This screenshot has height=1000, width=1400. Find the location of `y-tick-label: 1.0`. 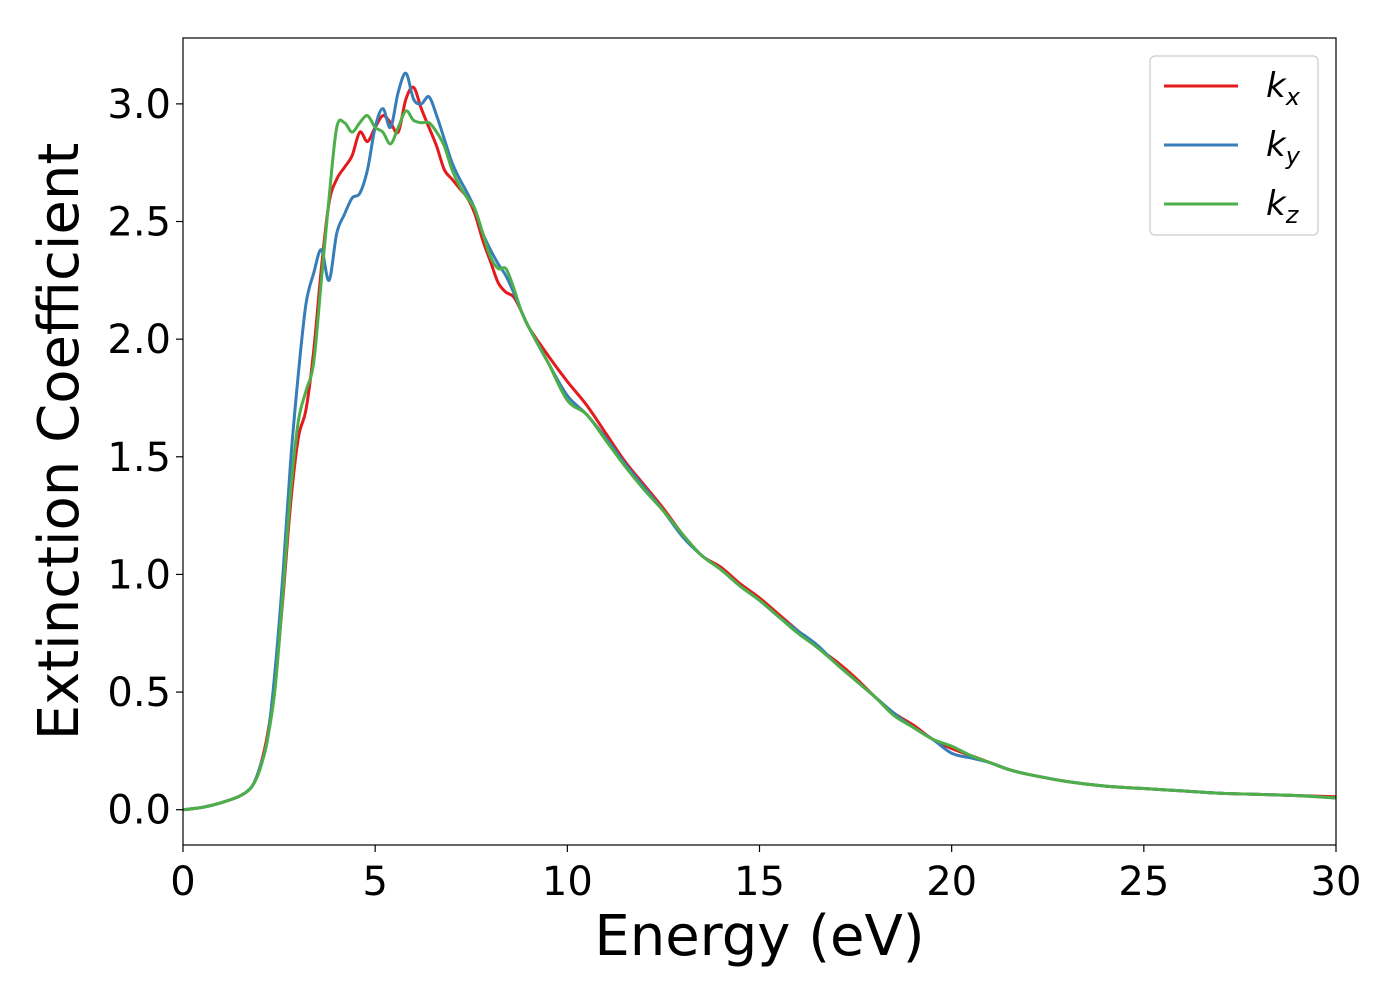

y-tick-label: 1.0 is located at coordinates (139, 575).